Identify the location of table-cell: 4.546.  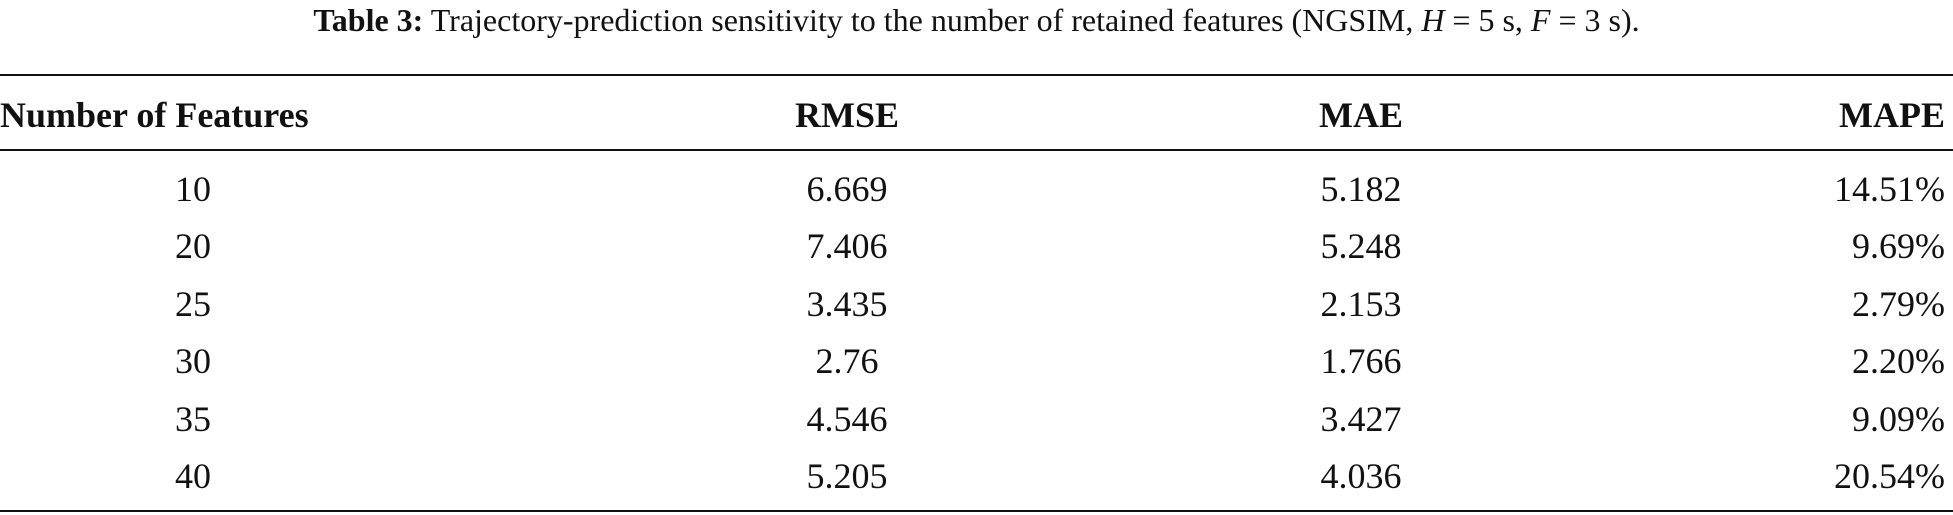
(847, 418).